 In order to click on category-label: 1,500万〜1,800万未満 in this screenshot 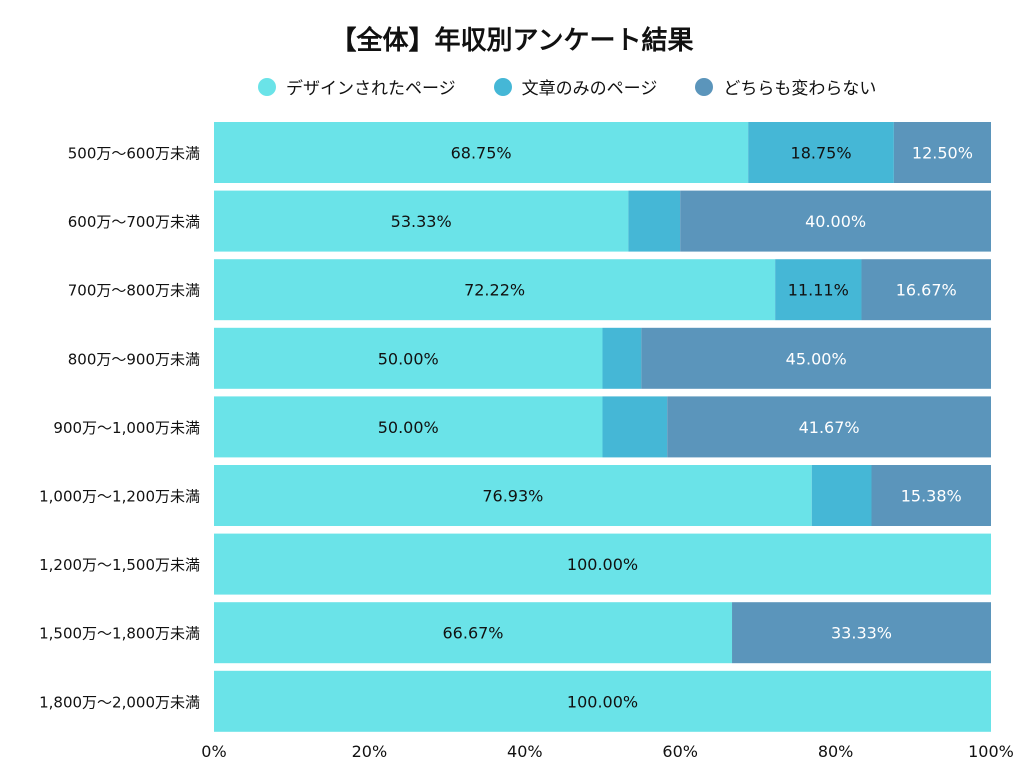, I will do `click(119, 634)`.